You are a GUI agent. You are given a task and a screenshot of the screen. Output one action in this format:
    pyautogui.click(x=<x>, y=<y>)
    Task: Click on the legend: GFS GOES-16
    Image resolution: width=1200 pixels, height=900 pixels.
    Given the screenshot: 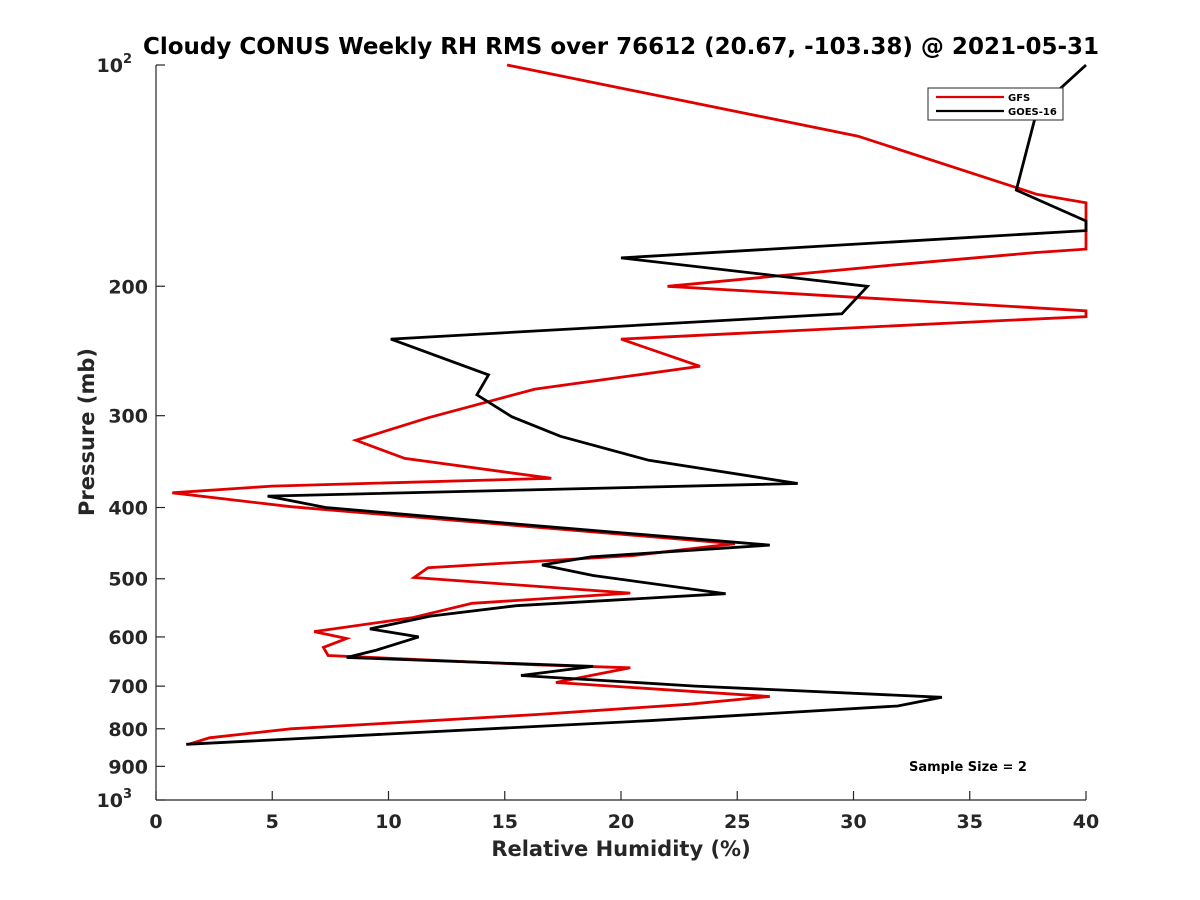 What is the action you would take?
    pyautogui.click(x=995, y=104)
    